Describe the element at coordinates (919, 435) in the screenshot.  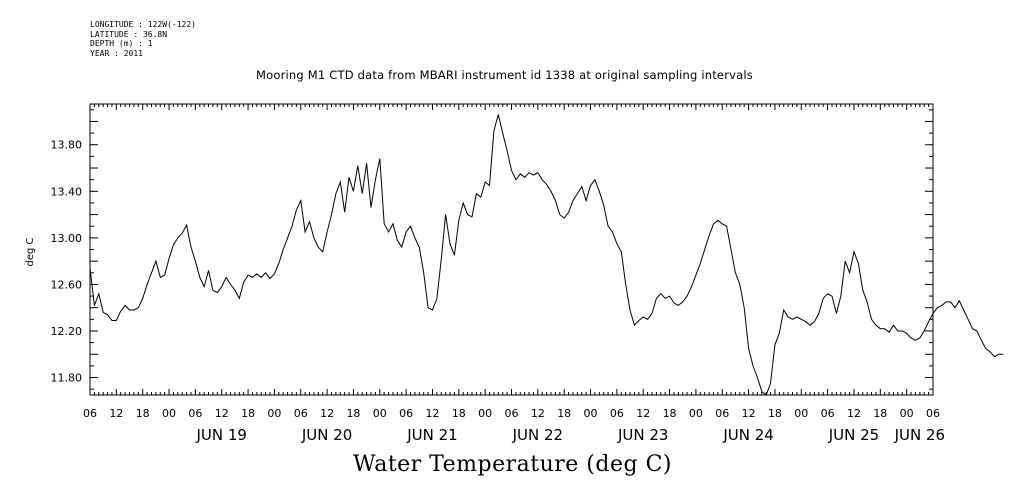
I see `day-label: JUN 26` at that location.